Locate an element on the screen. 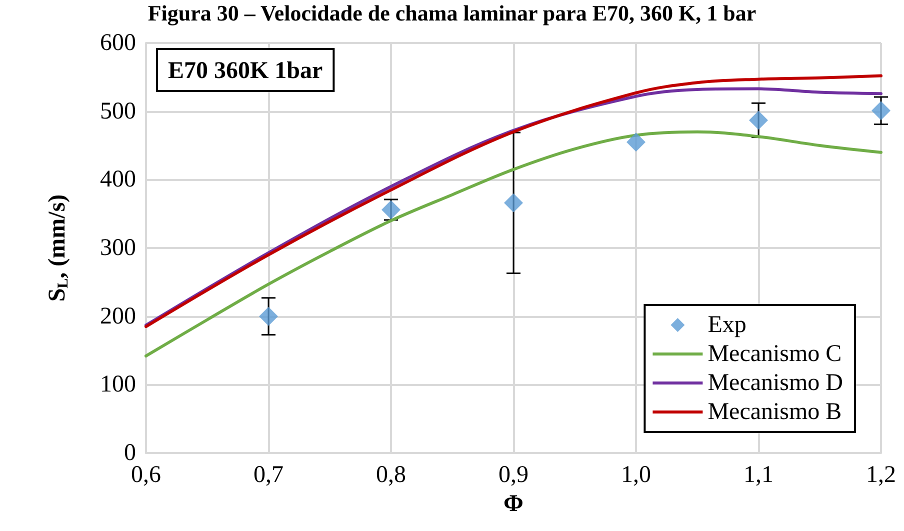 The height and width of the screenshot is (531, 904). y-tick-label: 600 is located at coordinates (118, 43).